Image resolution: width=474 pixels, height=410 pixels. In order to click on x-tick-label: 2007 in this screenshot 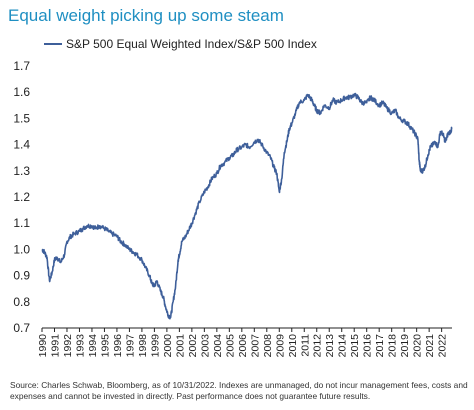, I will do `click(255, 346)`.